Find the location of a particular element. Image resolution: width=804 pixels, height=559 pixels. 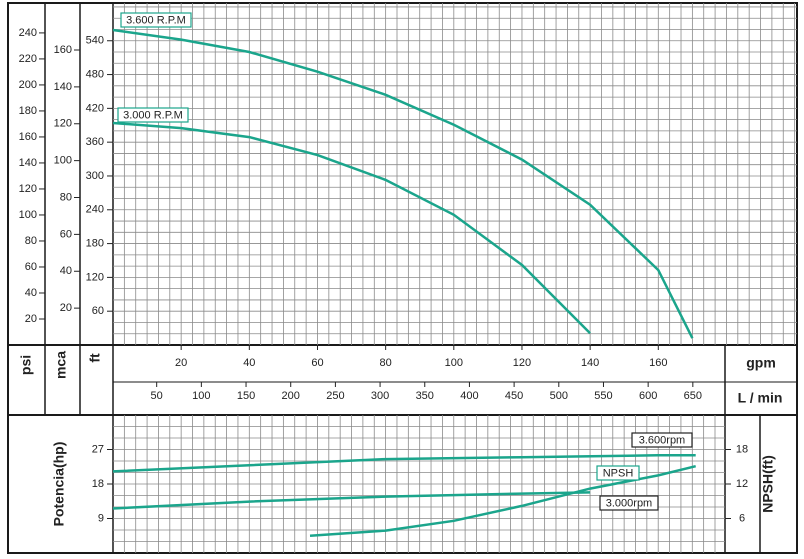

x2-tick-label: 650 is located at coordinates (693, 396).